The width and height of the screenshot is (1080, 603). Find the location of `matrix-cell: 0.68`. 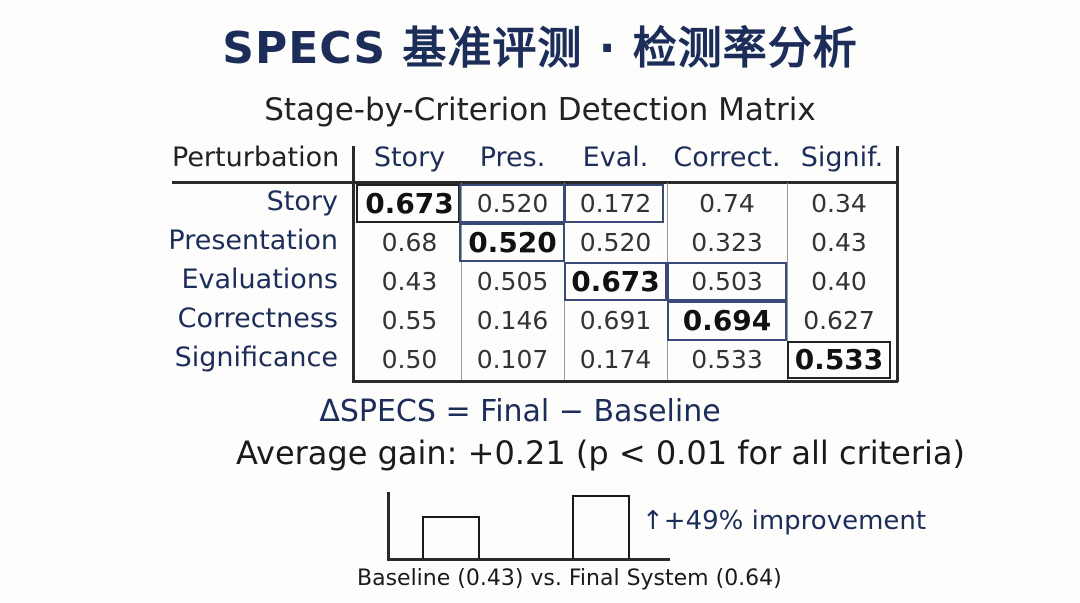

matrix-cell: 0.68 is located at coordinates (409, 242).